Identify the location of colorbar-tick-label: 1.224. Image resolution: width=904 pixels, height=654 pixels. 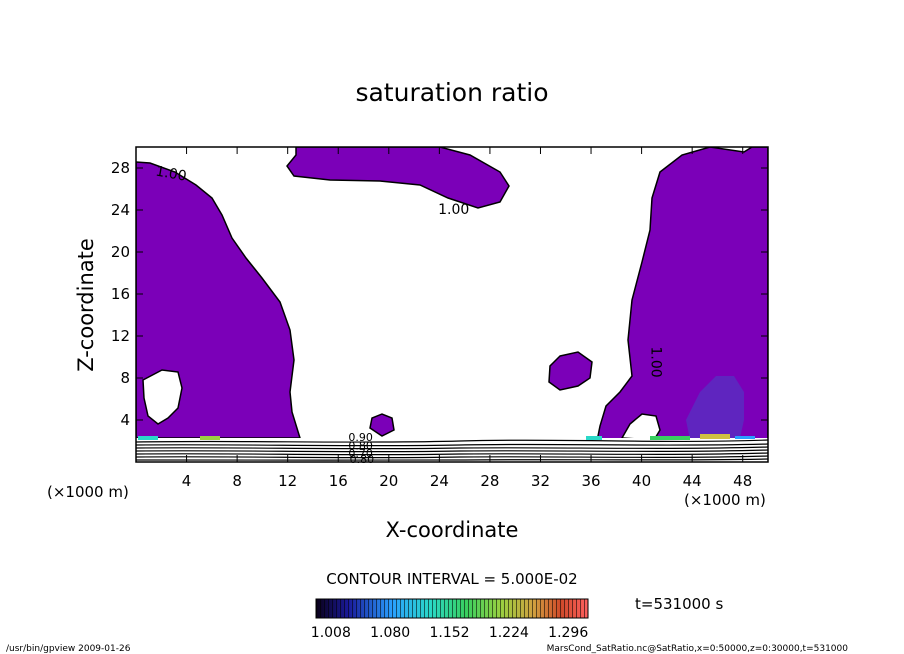
(509, 633).